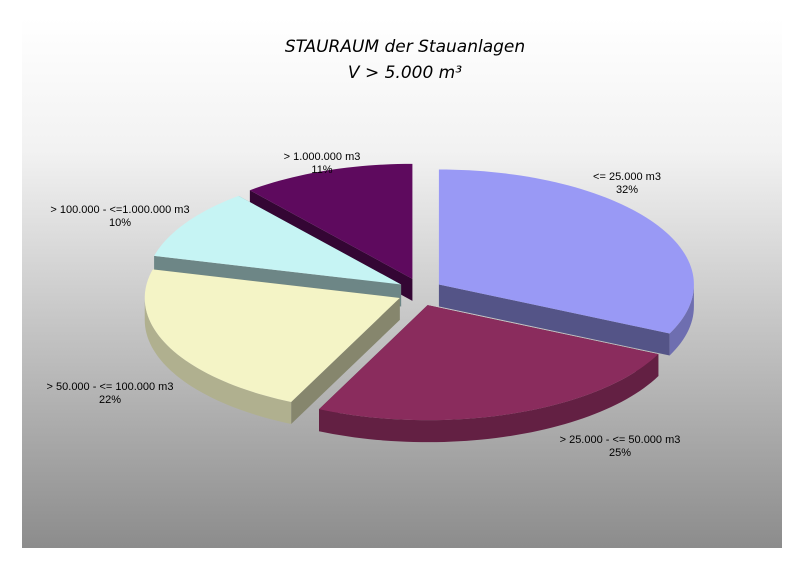  I want to click on data-label-name: <= 25.000 m3, so click(627, 177).